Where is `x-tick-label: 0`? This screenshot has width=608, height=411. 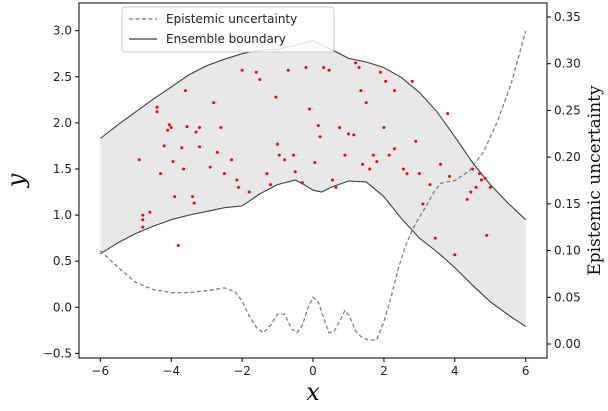
x-tick-label: 0 is located at coordinates (313, 371).